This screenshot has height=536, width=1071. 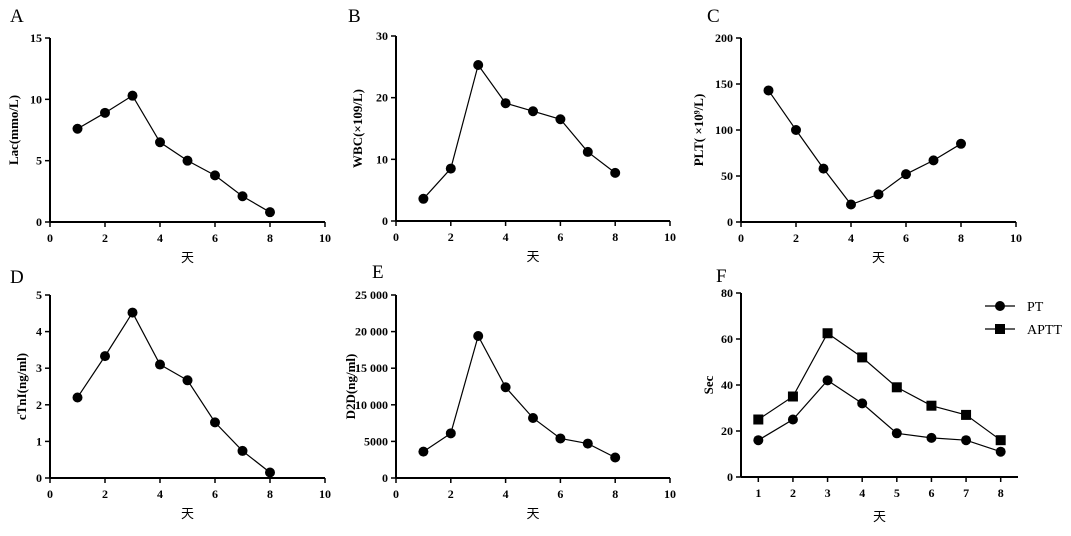 I want to click on panel-label: C, so click(x=713, y=16).